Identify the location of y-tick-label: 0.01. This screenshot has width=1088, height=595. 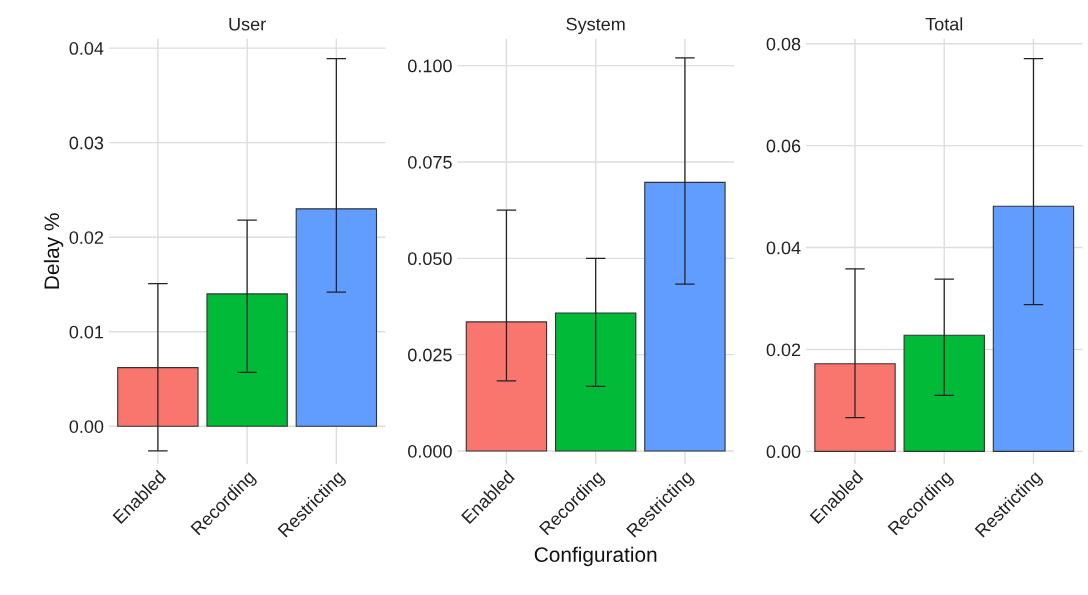
(86, 332).